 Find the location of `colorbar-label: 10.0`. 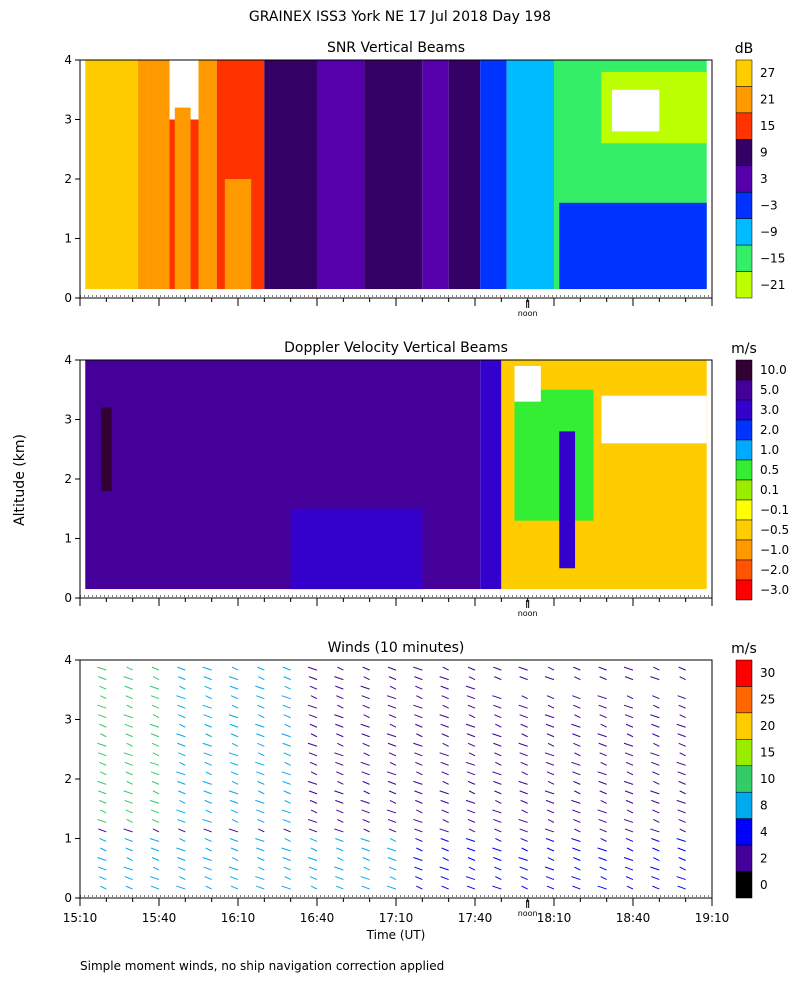

colorbar-label: 10.0 is located at coordinates (773, 370).